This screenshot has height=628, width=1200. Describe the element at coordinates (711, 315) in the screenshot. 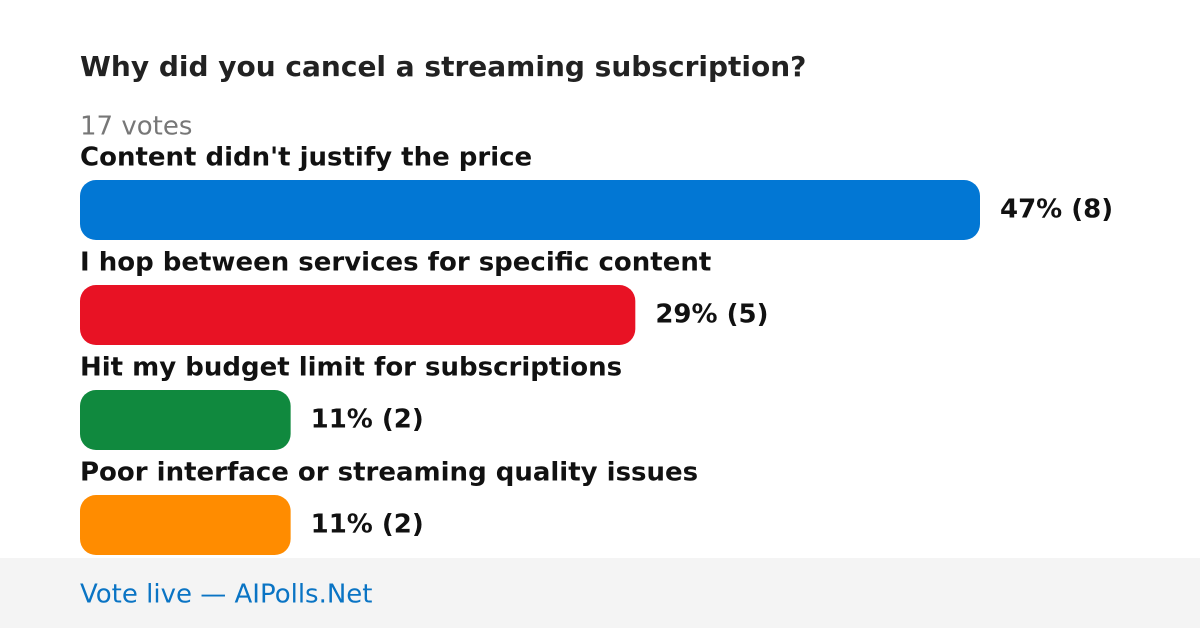

I see `result-value: 29% (5)` at that location.